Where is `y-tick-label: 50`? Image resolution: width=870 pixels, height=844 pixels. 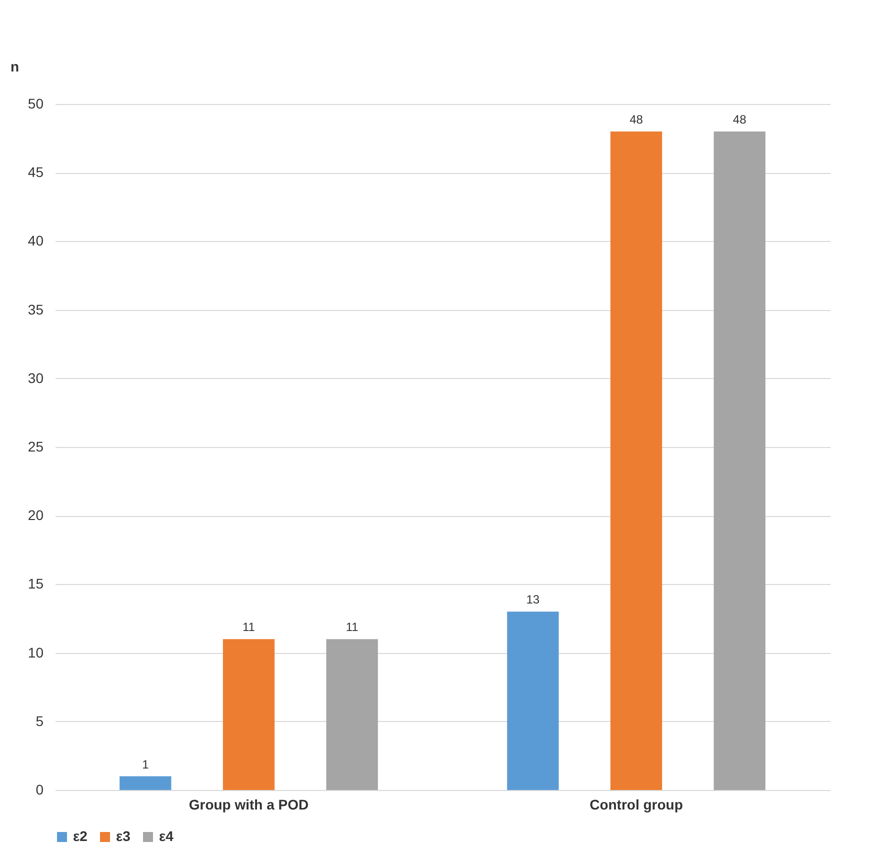 y-tick-label: 50 is located at coordinates (36, 104).